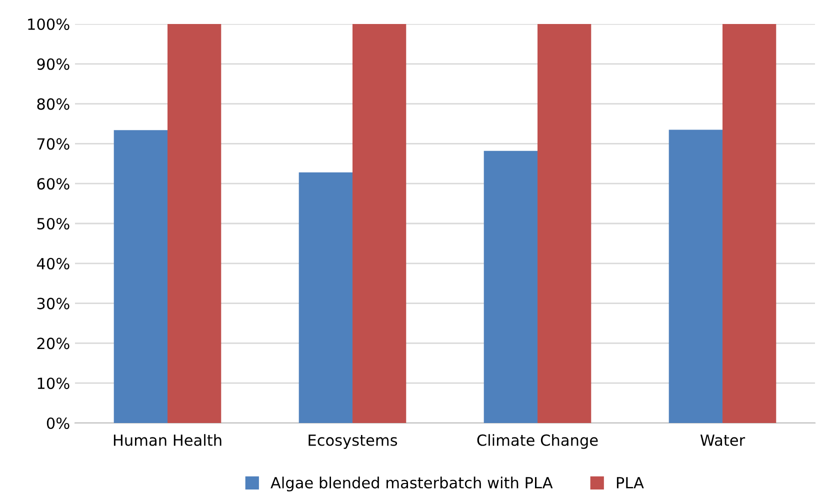 Image resolution: width=817 pixels, height=500 pixels. What do you see at coordinates (53, 144) in the screenshot?
I see `y-tick-label: 70%` at bounding box center [53, 144].